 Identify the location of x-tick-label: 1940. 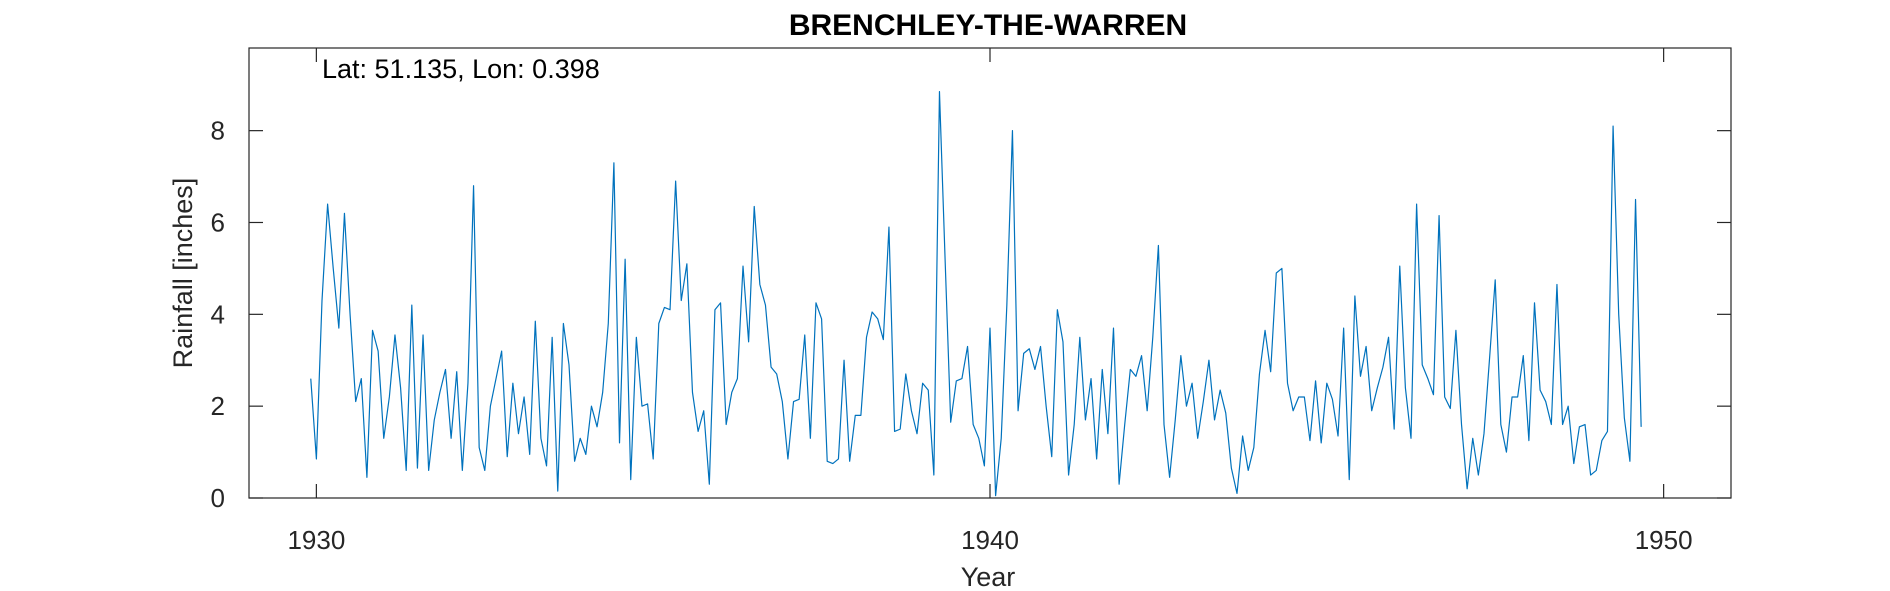
(990, 540).